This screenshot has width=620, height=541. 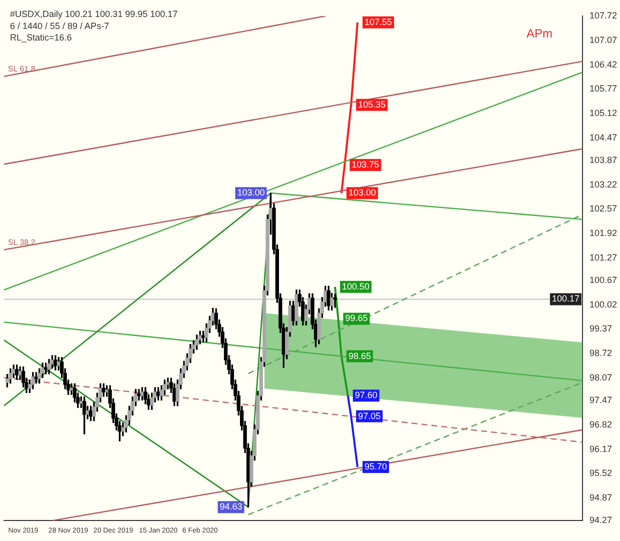 I want to click on data-label: 103.00, so click(x=362, y=193).